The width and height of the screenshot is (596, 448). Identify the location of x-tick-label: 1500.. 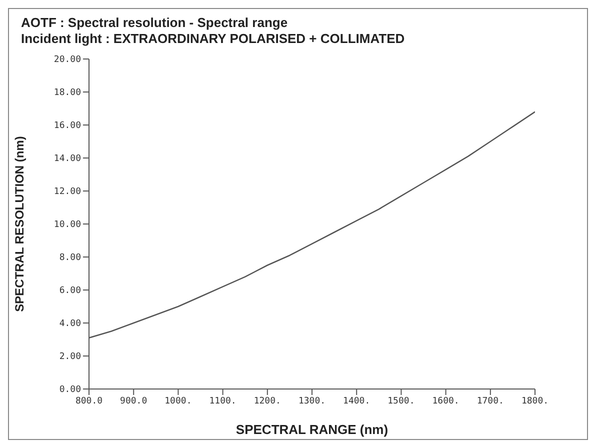
(401, 401).